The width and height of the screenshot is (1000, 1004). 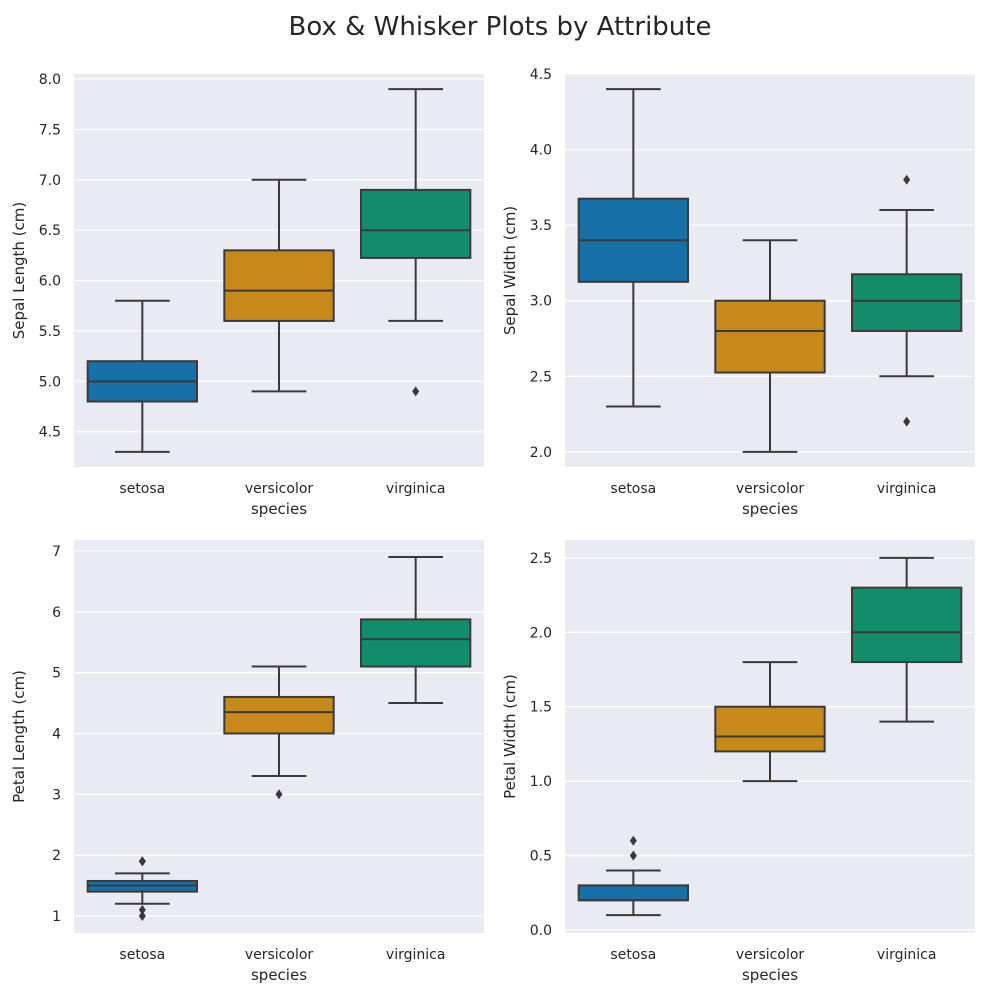 I want to click on y-axis-label: Petal Length (cm), so click(x=19, y=736).